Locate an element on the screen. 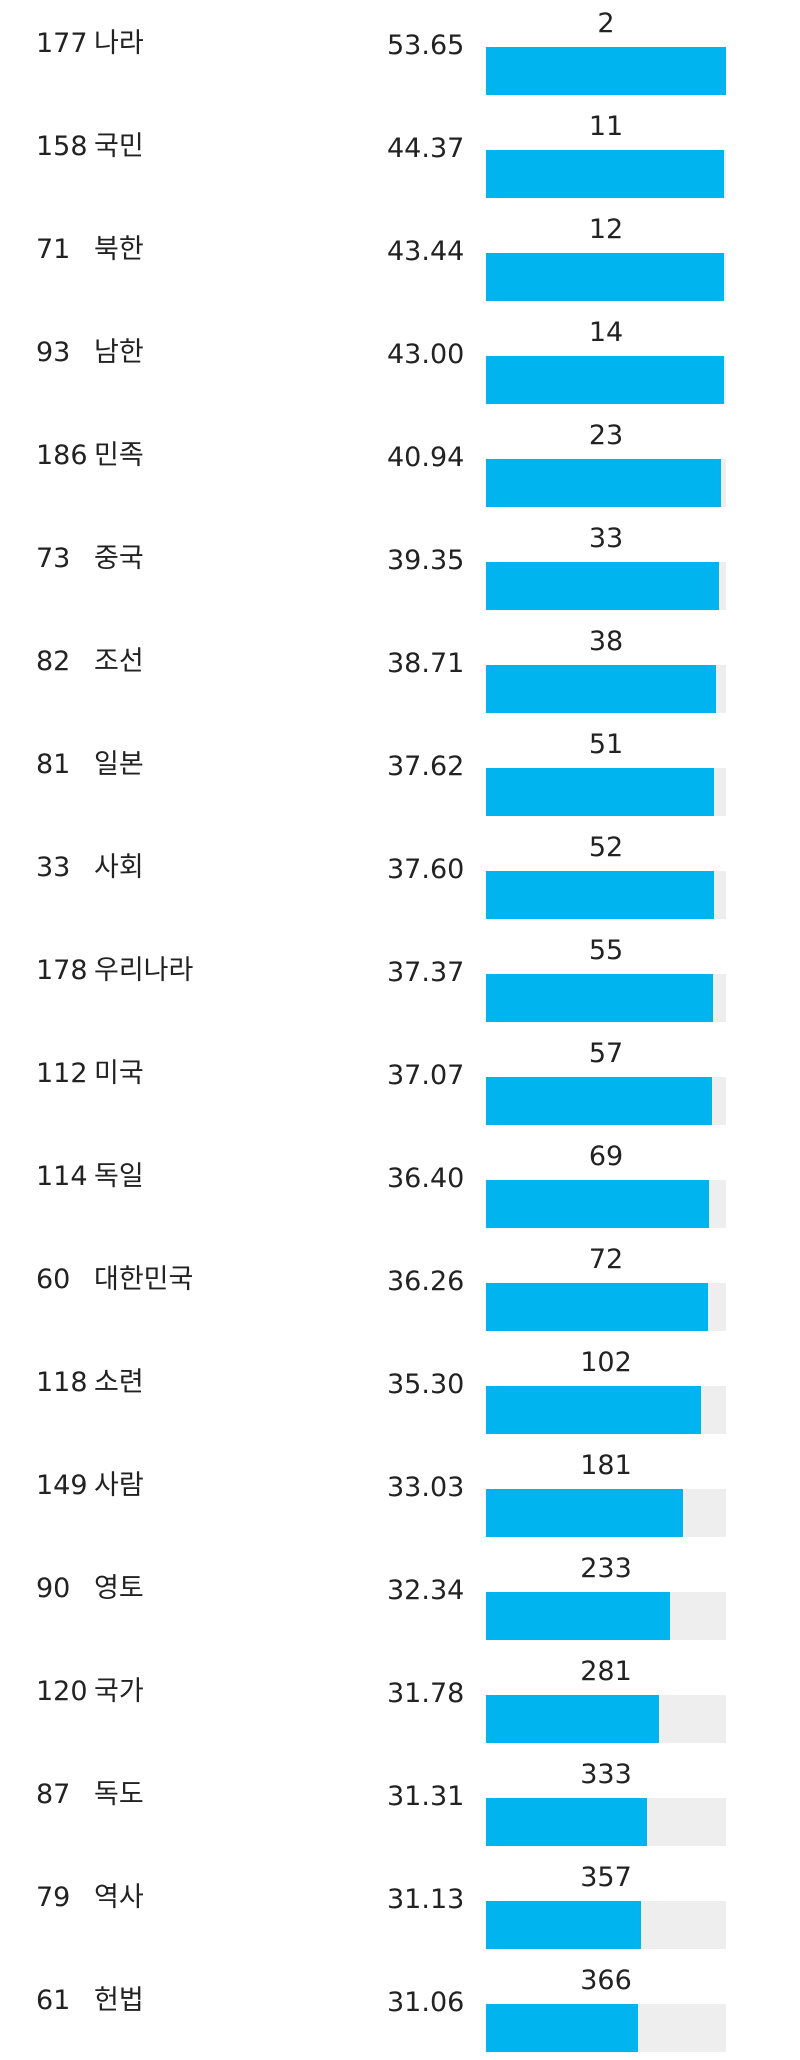 This screenshot has width=800, height=2060. keyword-label: 사회 is located at coordinates (119, 867).